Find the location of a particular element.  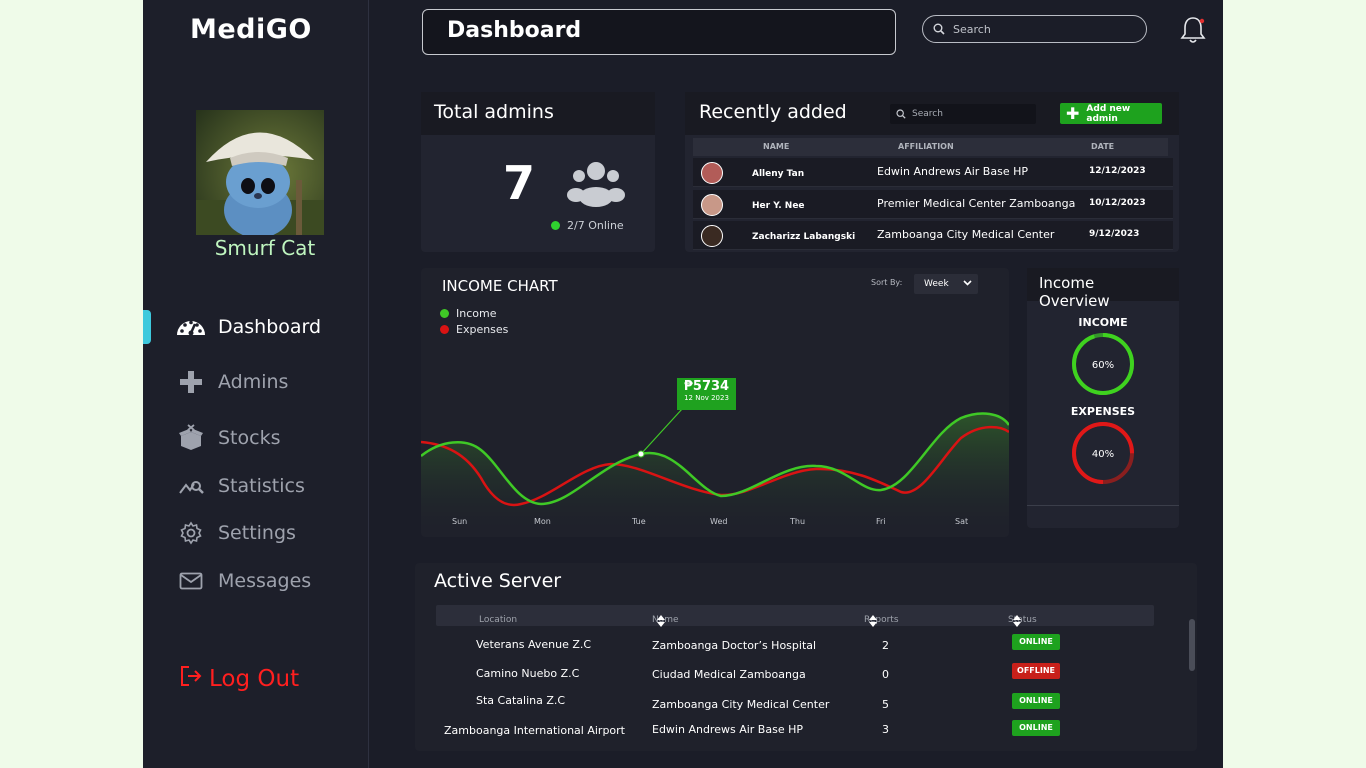

plus-icon: ✚ is located at coordinates (1073, 113).